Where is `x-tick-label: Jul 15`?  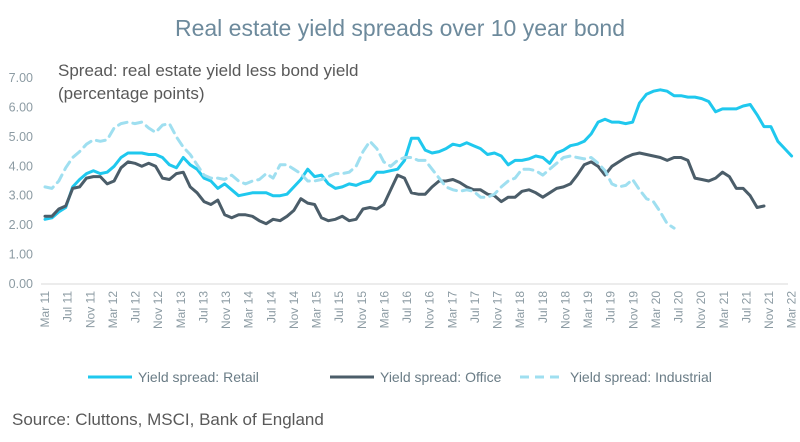
x-tick-label: Jul 15 is located at coordinates (339, 307).